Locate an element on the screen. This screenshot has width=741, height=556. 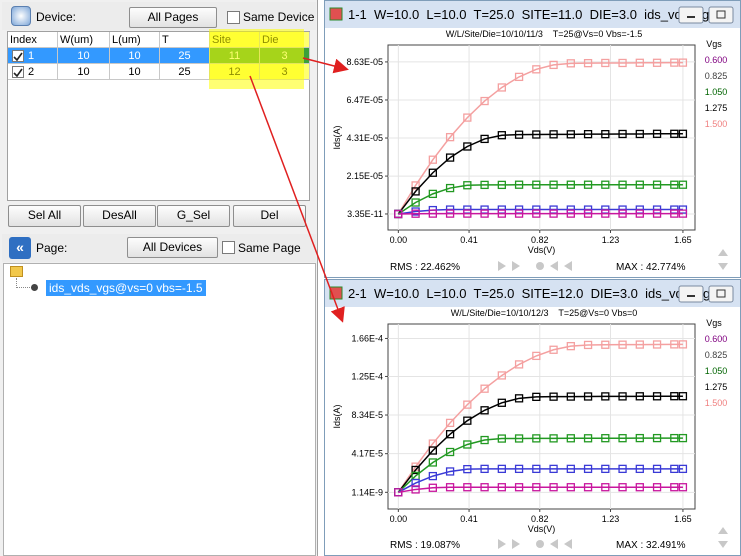
x-tick-label: 1.23 is located at coordinates (611, 240).